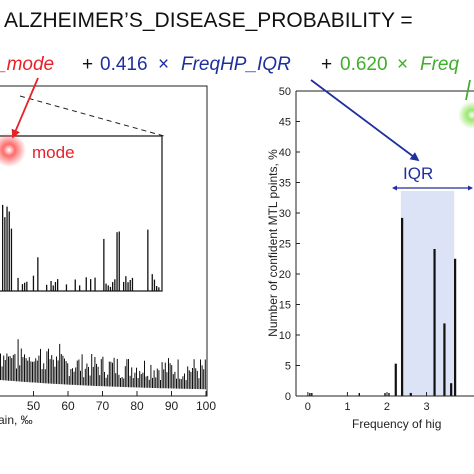  What do you see at coordinates (208, 20) in the screenshot?
I see `formula-title: ALZHEIMER’S_DISEASE_PROBABILITY =` at bounding box center [208, 20].